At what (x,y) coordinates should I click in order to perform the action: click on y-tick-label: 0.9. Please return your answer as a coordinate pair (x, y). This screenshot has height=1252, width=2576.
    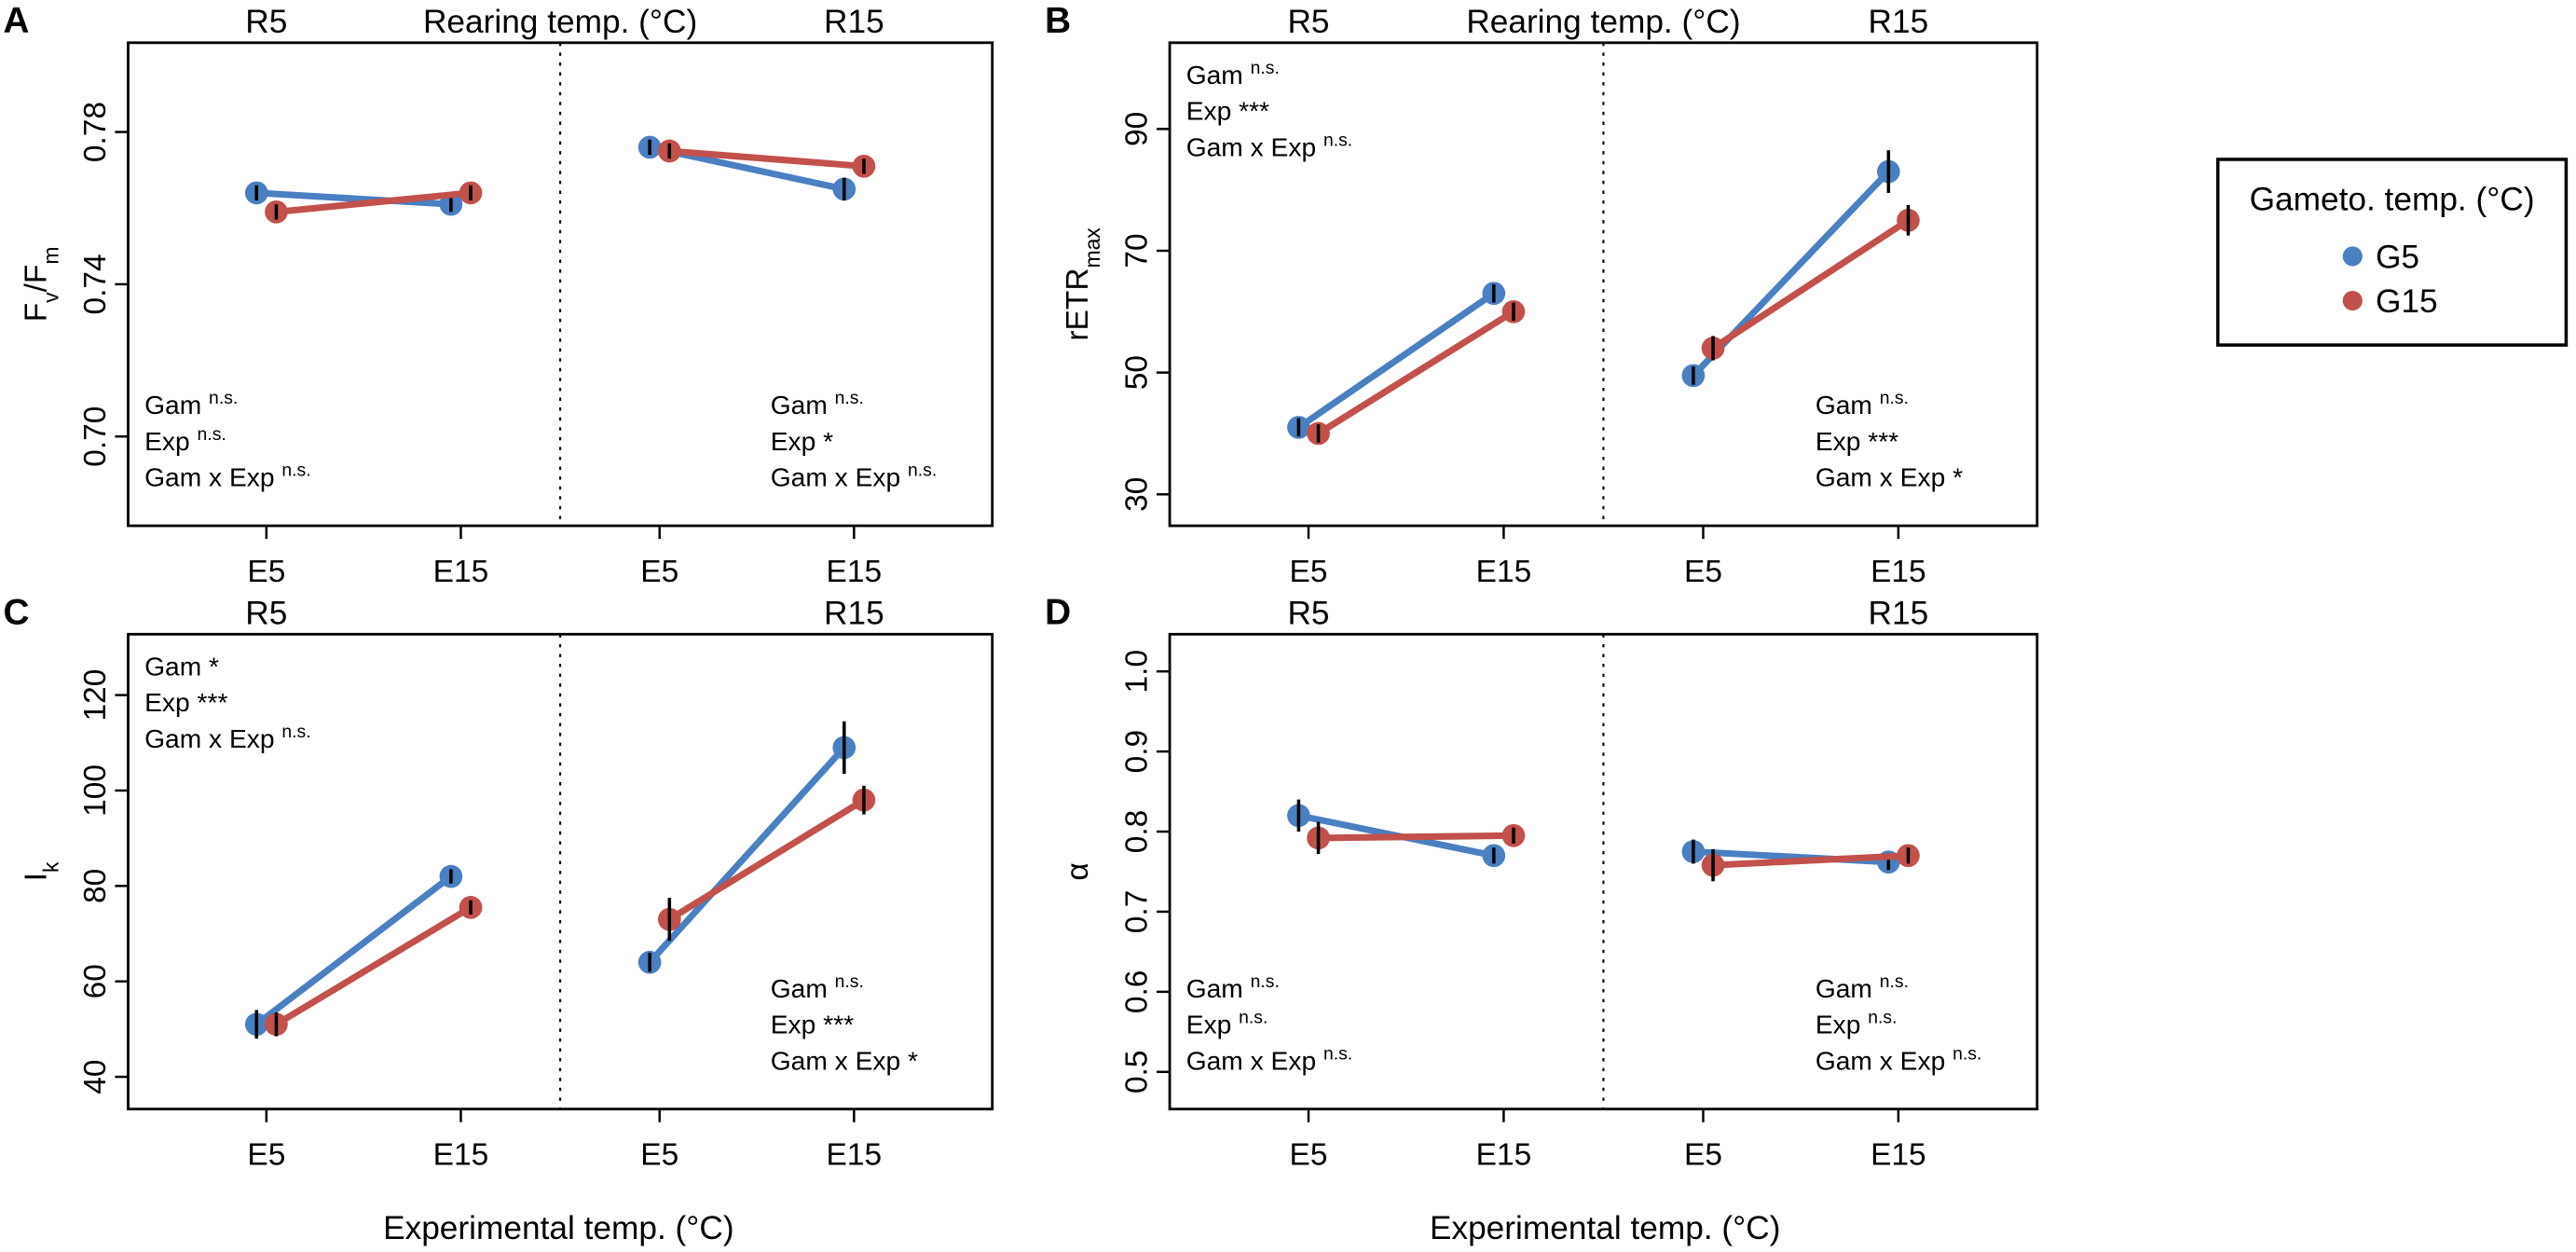
    Looking at the image, I should click on (1136, 752).